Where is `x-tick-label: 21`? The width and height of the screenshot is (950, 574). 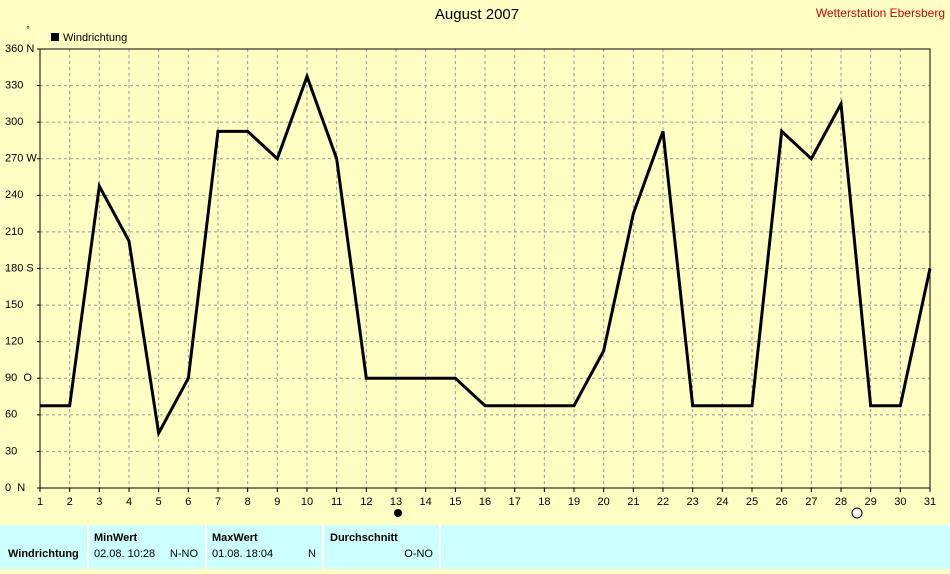
x-tick-label: 21 is located at coordinates (633, 502).